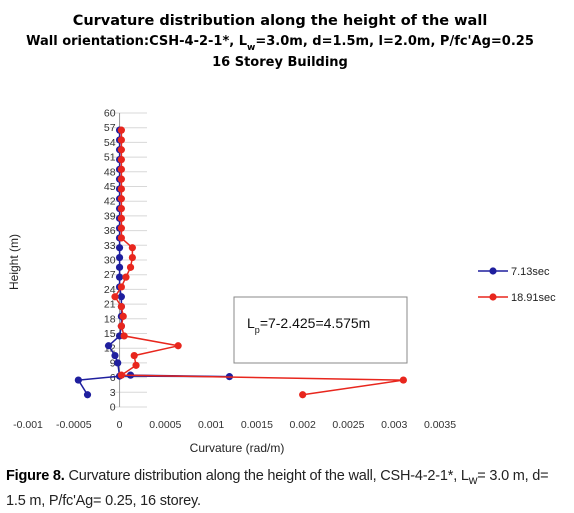 This screenshot has width=574, height=513. Describe the element at coordinates (530, 272) in the screenshot. I see `legend-label: 7.13sec` at that location.